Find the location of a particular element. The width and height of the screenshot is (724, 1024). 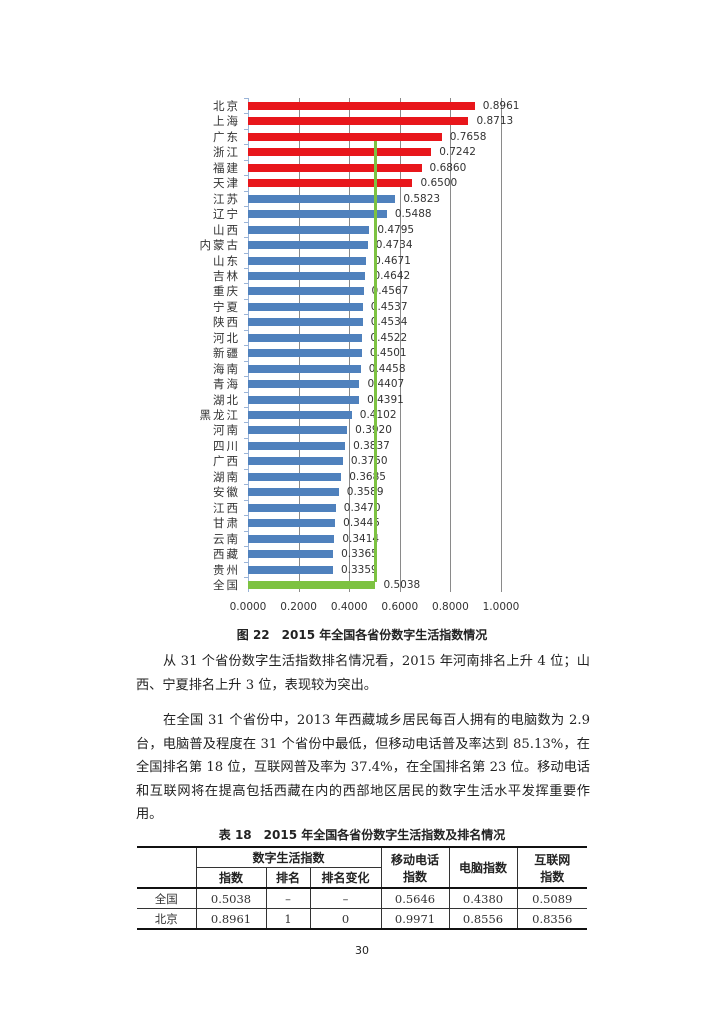

header-internet-index: 互联网 指数 is located at coordinates (551, 867).